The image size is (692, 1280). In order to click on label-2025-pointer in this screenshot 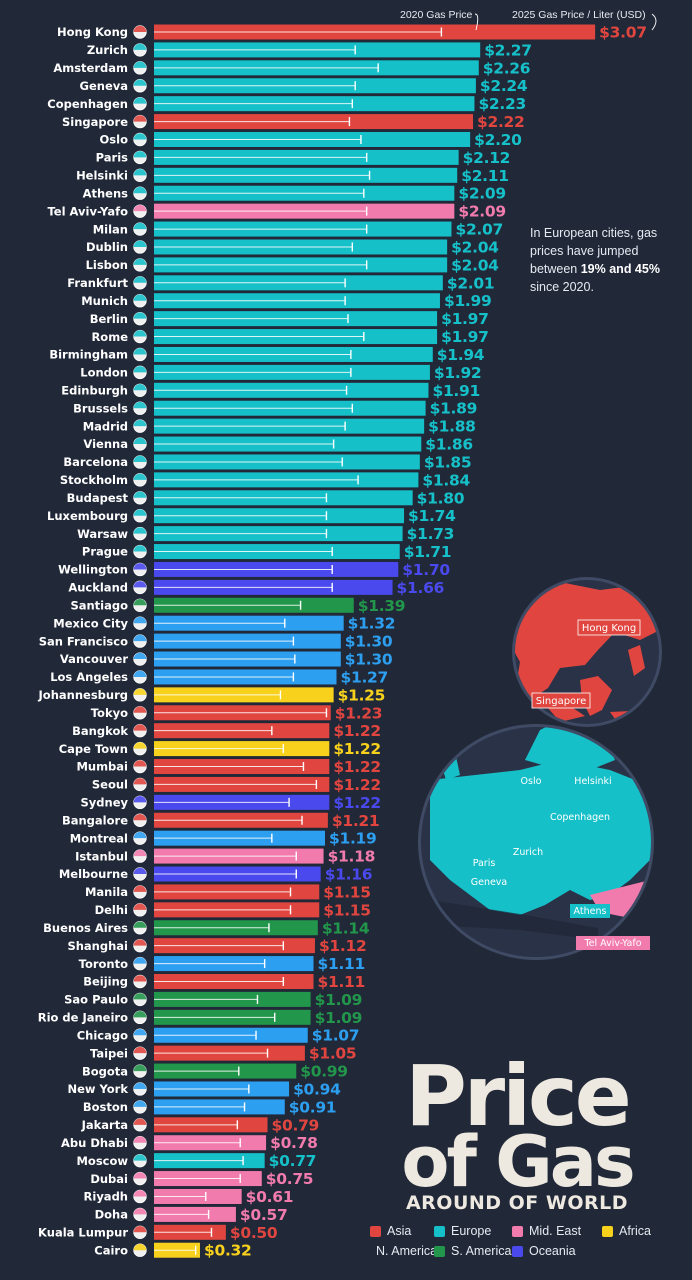, I will do `click(654, 22)`.